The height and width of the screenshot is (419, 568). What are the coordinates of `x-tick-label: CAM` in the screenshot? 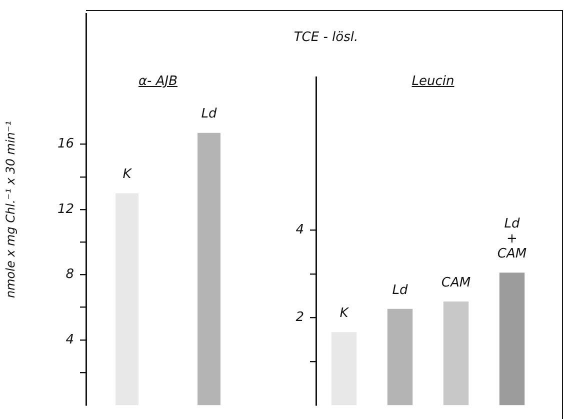 It's located at (456, 282).